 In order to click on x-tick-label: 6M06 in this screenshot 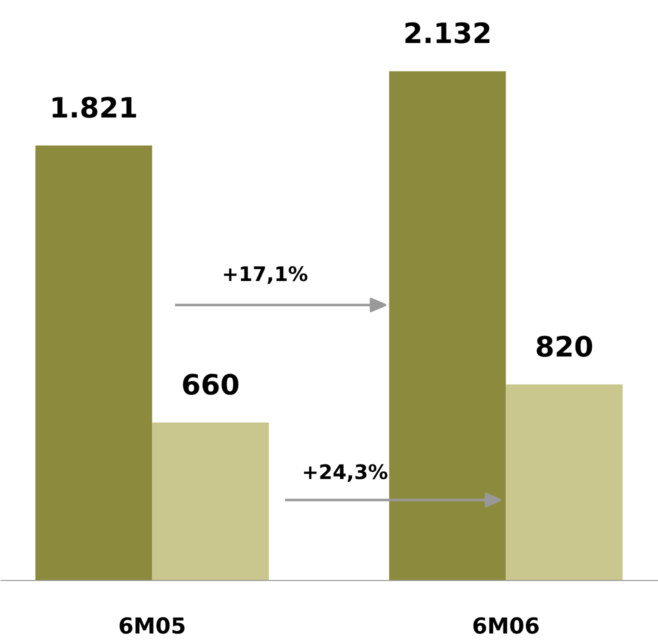, I will do `click(506, 627)`.